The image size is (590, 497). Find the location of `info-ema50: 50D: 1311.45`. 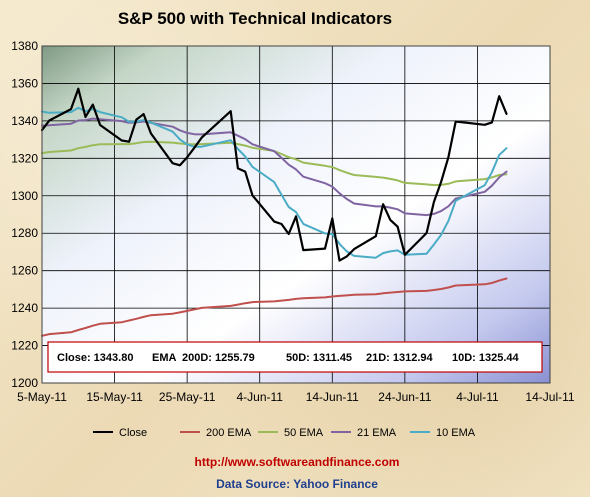

info-ema50: 50D: 1311.45 is located at coordinates (319, 358).